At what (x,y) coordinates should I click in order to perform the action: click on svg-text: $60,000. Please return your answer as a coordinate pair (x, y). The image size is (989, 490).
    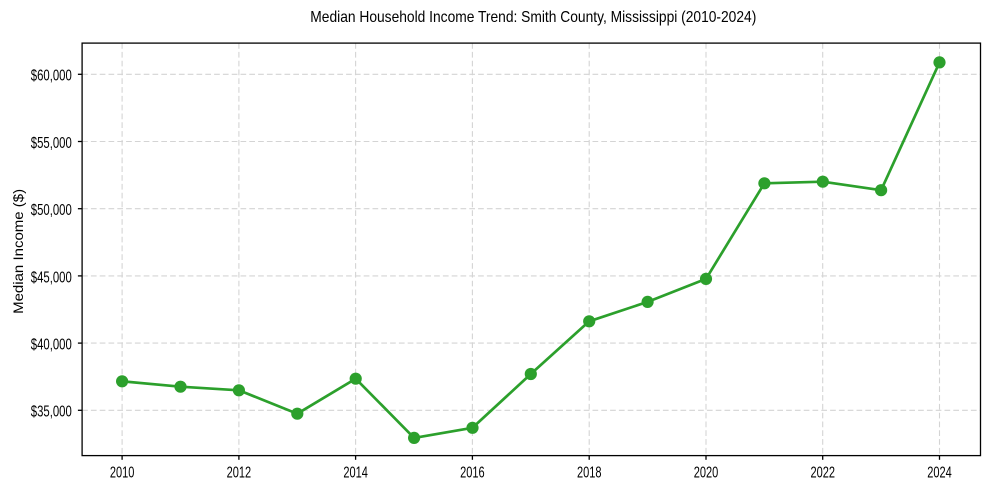
    Looking at the image, I should click on (51, 76).